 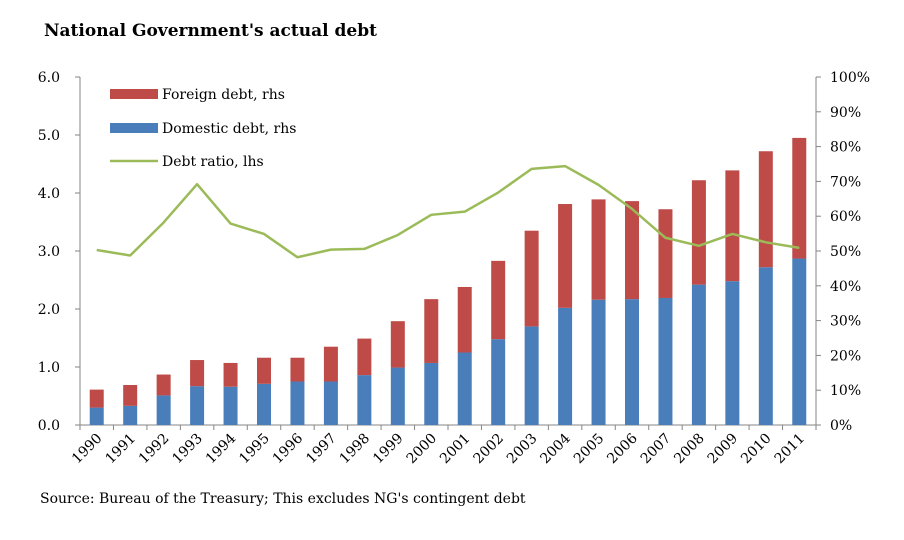 What do you see at coordinates (845, 217) in the screenshot?
I see `y-right-tick-label: 60%` at bounding box center [845, 217].